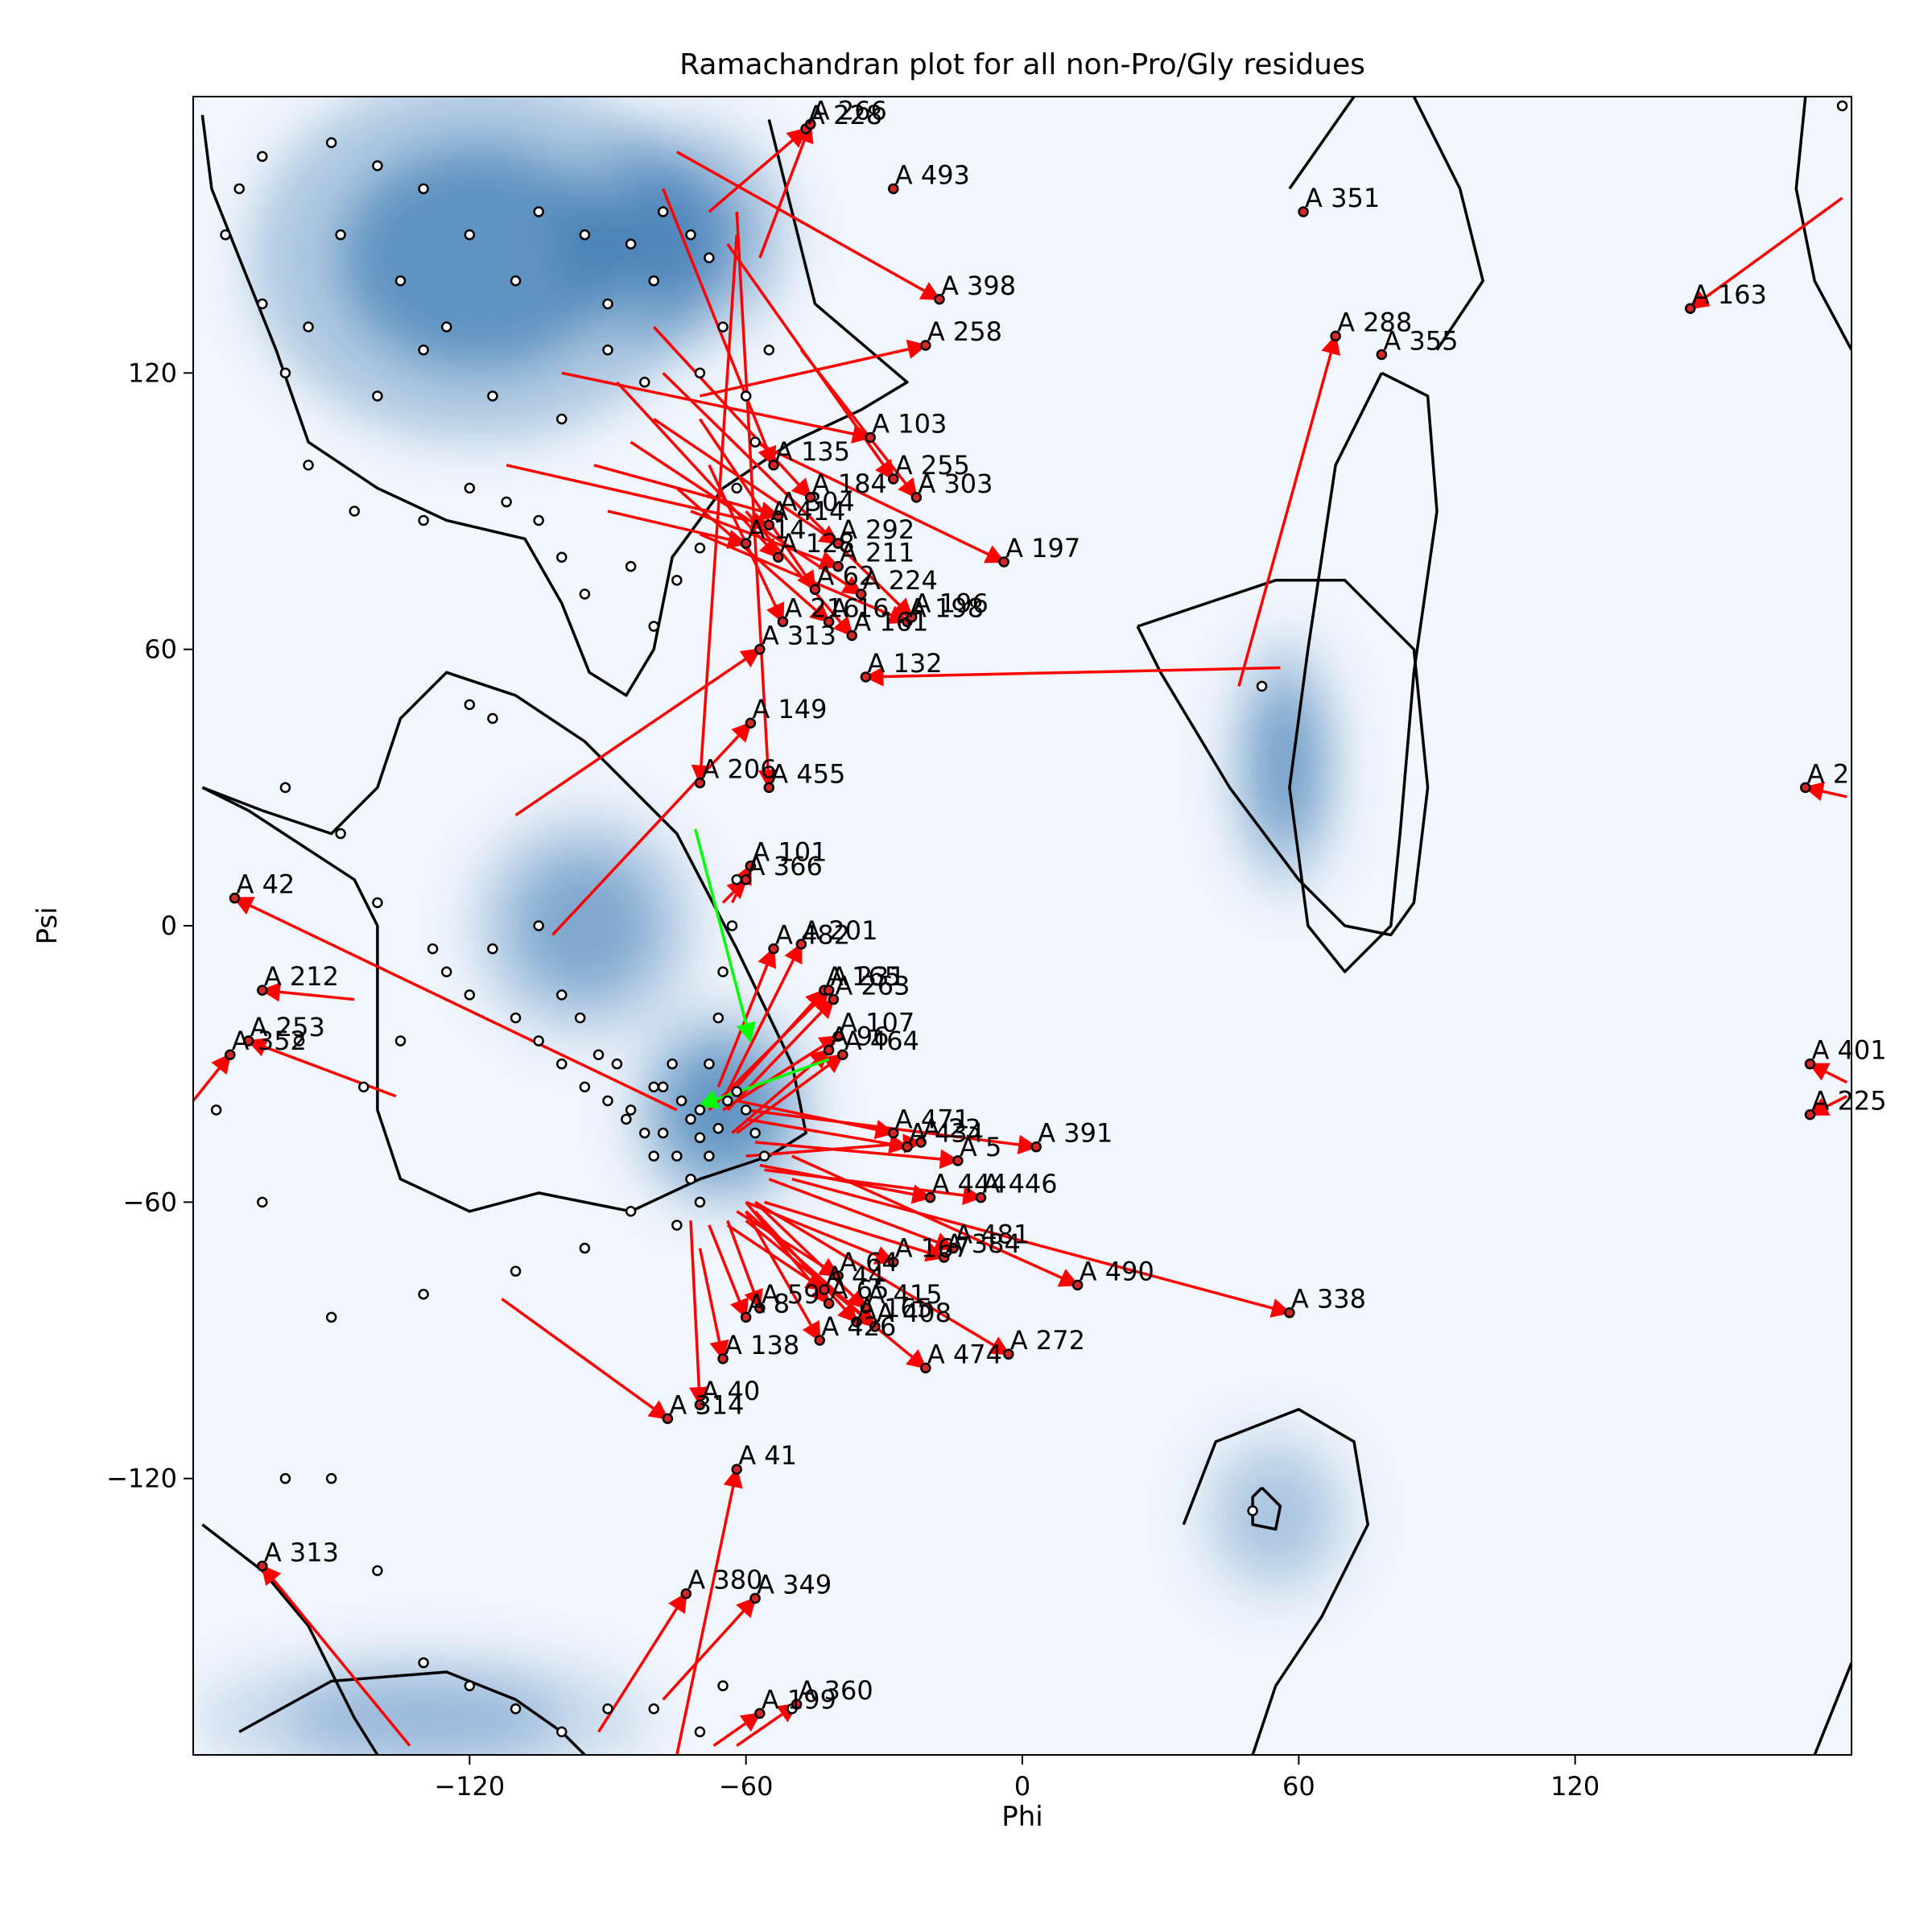  I want to click on outlier-label: A 288, so click(1374, 323).